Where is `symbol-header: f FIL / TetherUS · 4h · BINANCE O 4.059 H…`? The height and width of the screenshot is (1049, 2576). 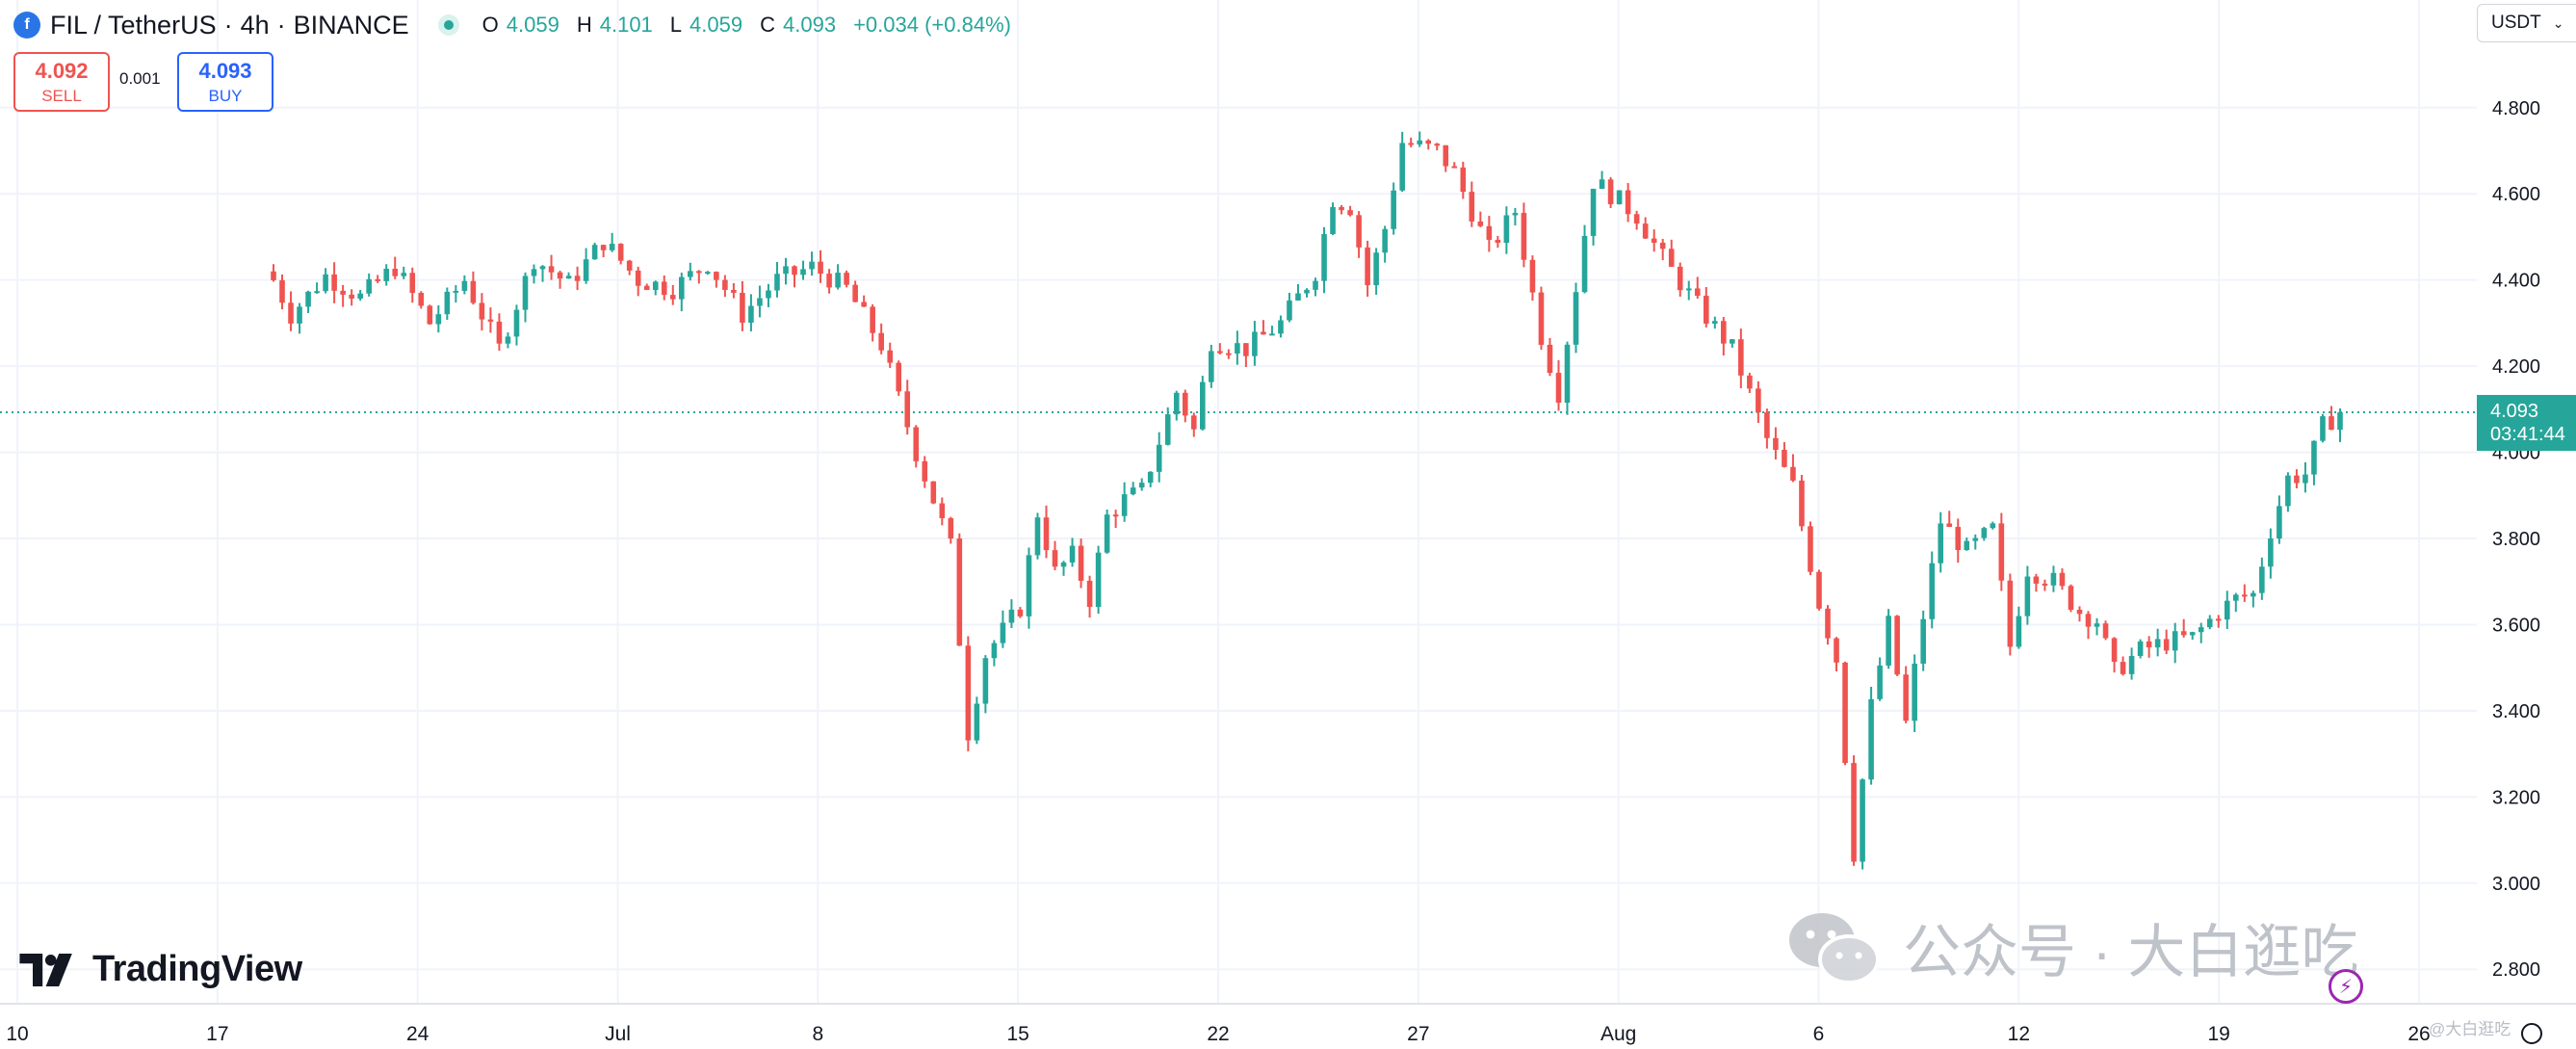
symbol-header: f FIL / TetherUS · 4h · BINANCE O 4.059 H… is located at coordinates (517, 25).